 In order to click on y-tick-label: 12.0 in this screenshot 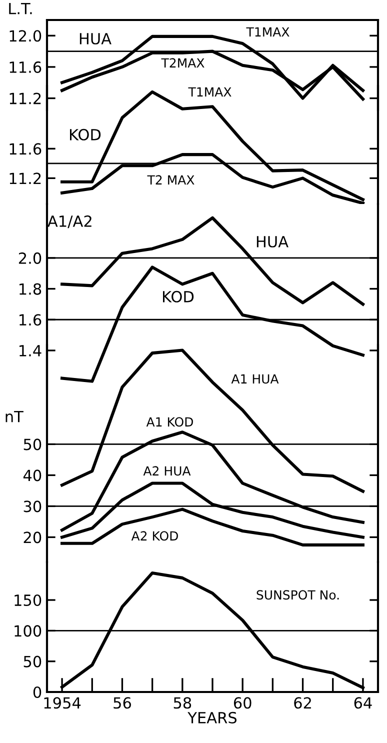, I will do `click(26, 36)`.